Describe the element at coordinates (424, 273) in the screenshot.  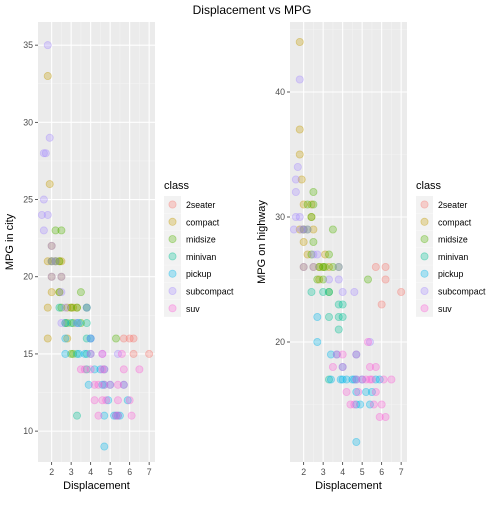
I see `legend-key-pickup` at that location.